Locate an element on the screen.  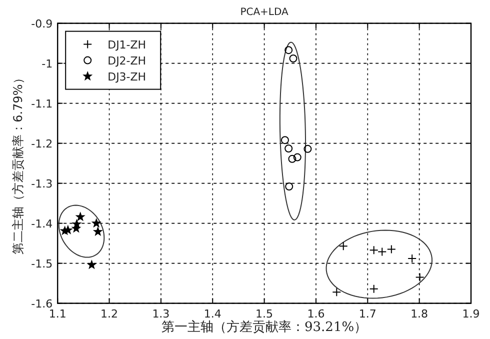
x-tick-label: 1.4 is located at coordinates (213, 313).